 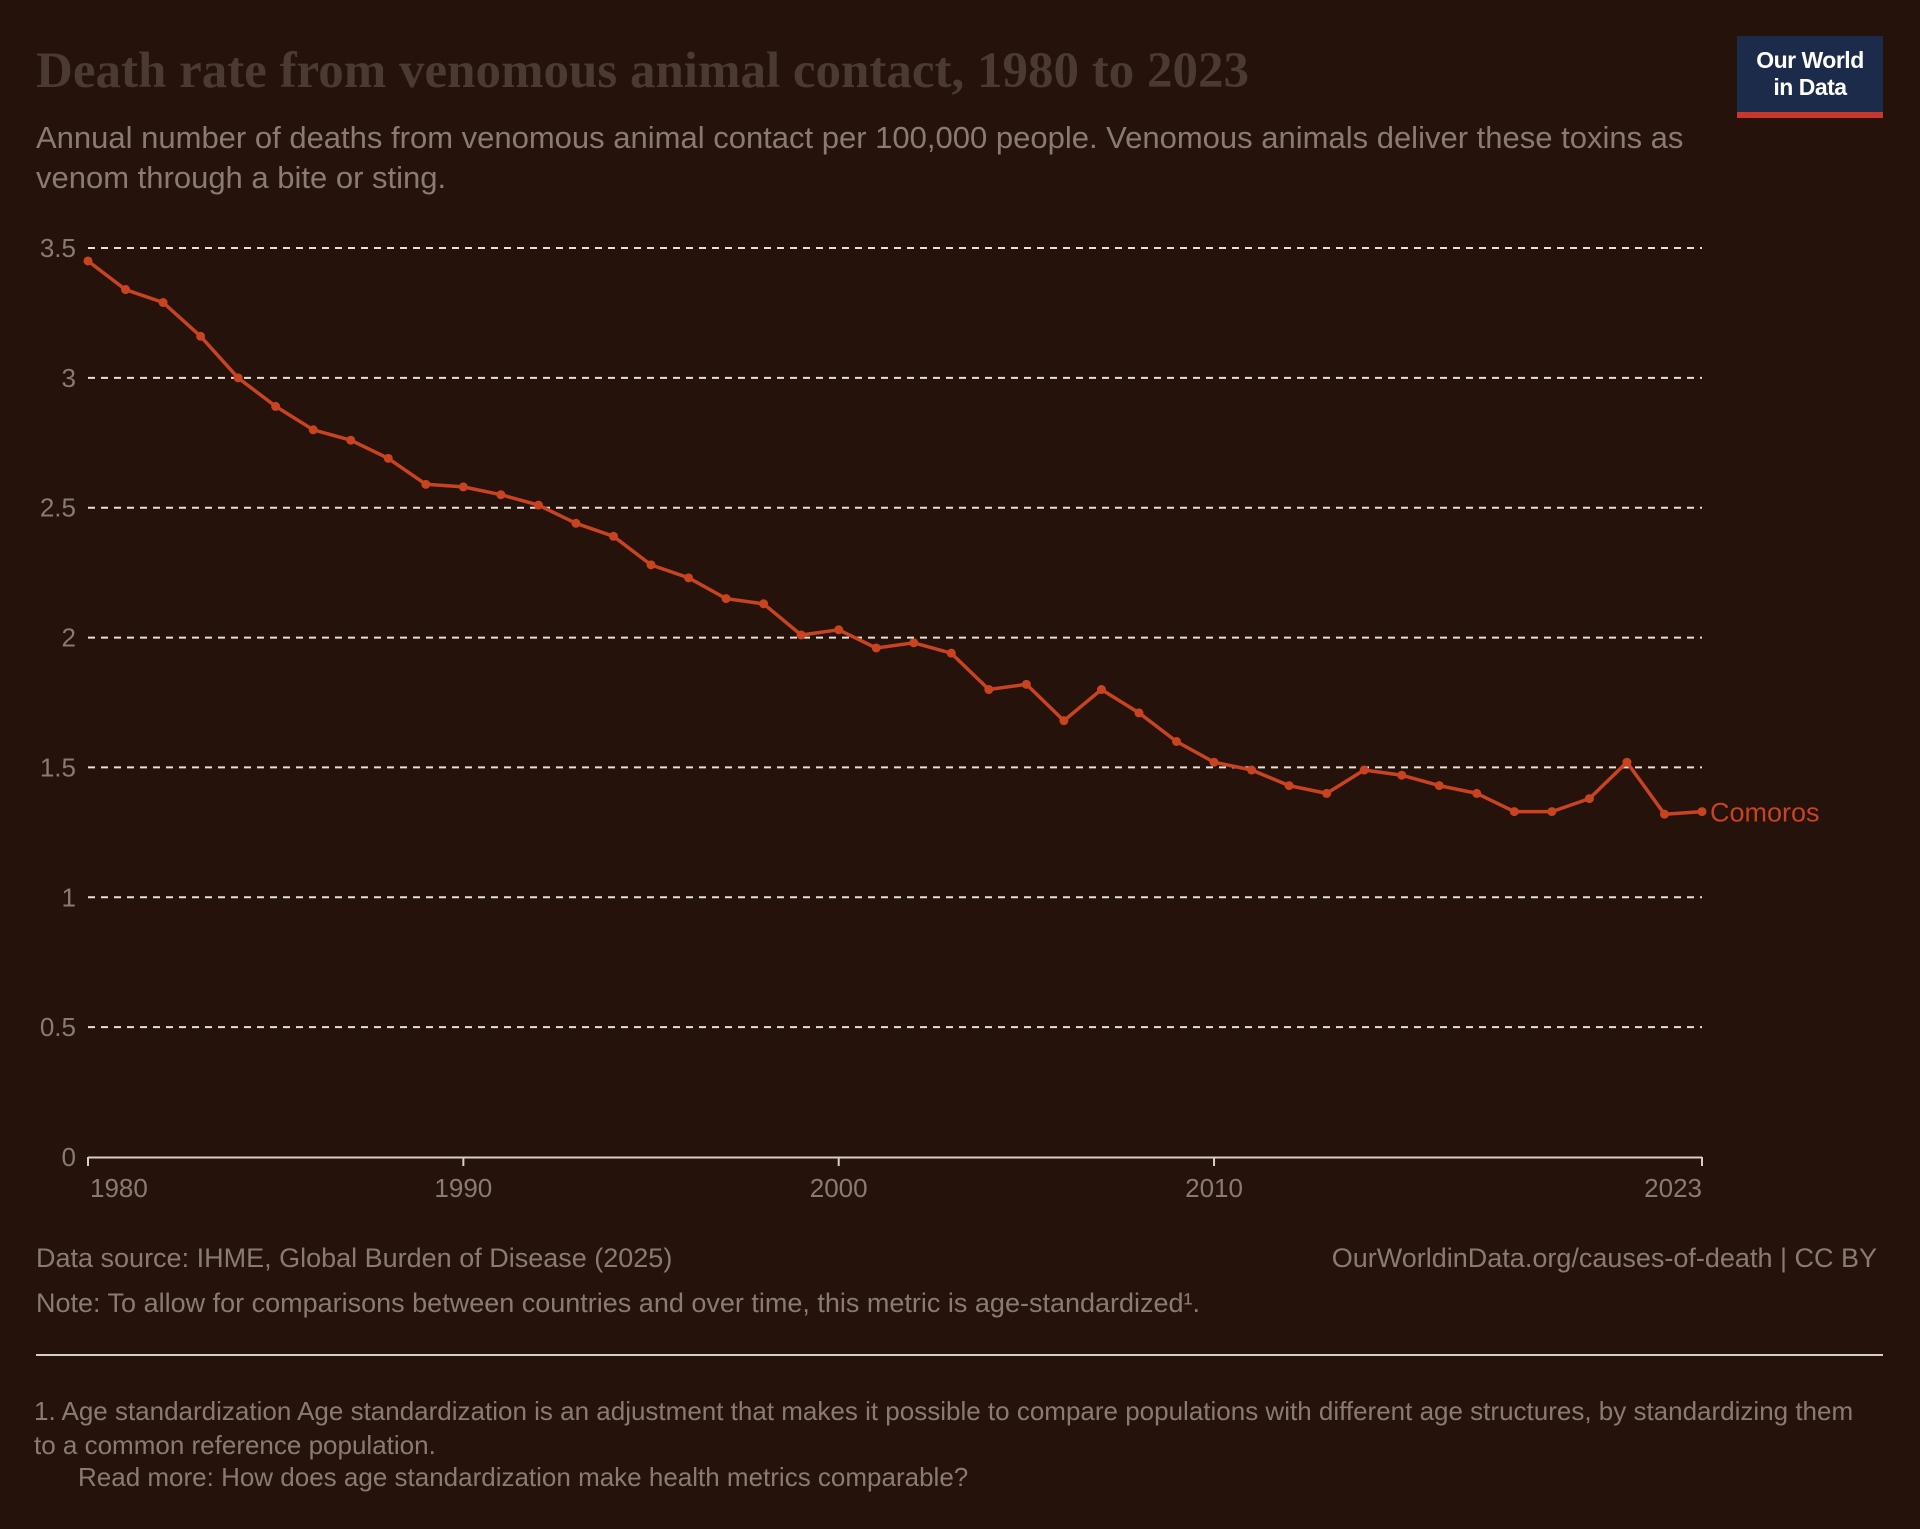 I want to click on y-tick-label: 2, so click(x=69, y=638).